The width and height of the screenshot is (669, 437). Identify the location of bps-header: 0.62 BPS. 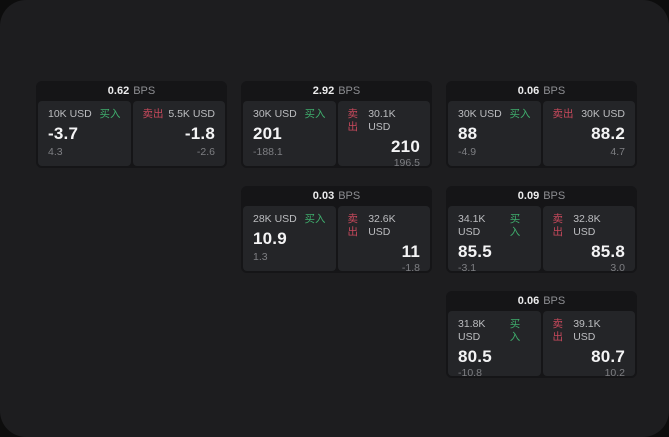
(131, 91).